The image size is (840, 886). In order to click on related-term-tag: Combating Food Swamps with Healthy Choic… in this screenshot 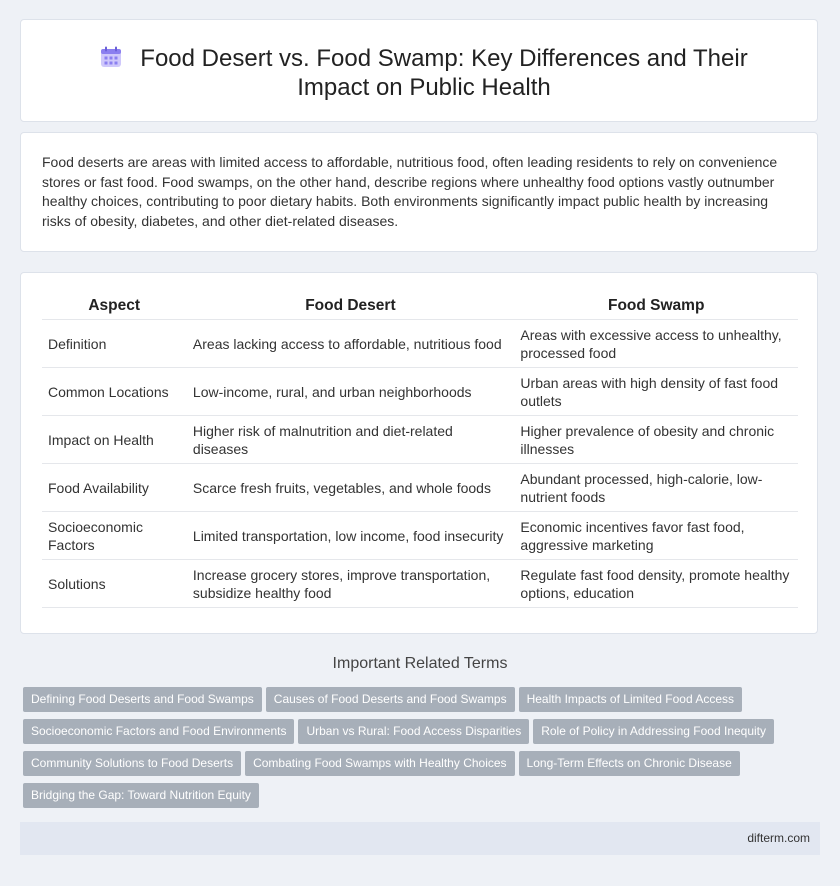, I will do `click(380, 763)`.